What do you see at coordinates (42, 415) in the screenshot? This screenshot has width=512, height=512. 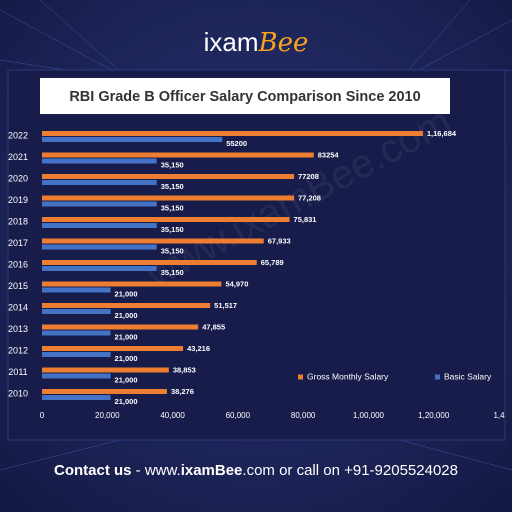 I see `x-tick-label: 0` at bounding box center [42, 415].